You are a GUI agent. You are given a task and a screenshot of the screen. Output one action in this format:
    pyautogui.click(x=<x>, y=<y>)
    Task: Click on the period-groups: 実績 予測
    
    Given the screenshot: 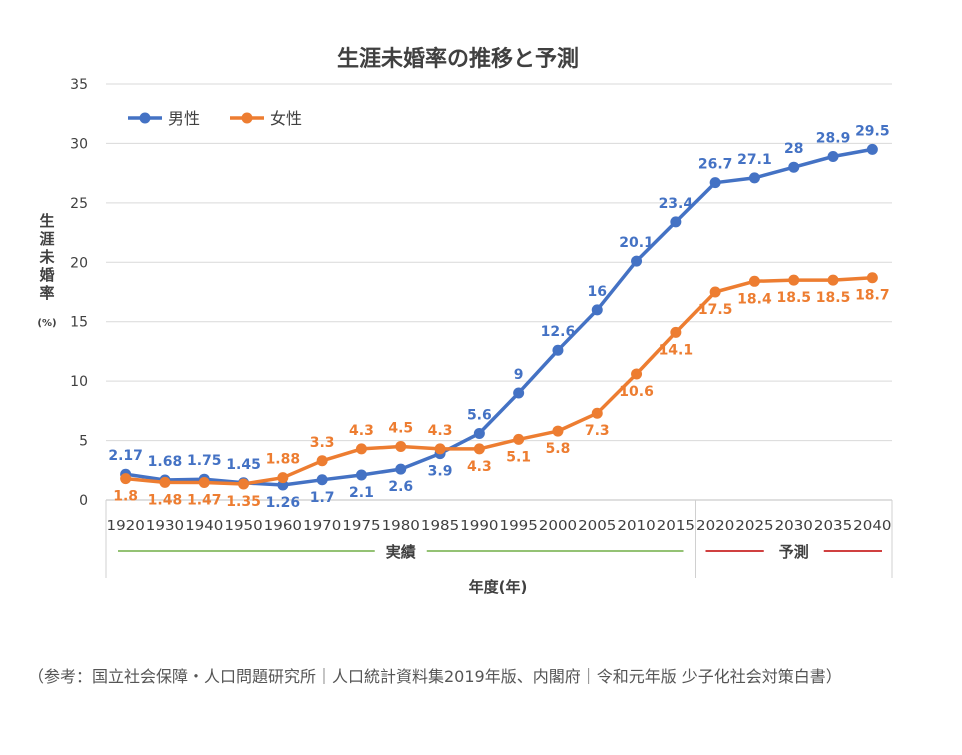 What is the action you would take?
    pyautogui.click(x=500, y=552)
    